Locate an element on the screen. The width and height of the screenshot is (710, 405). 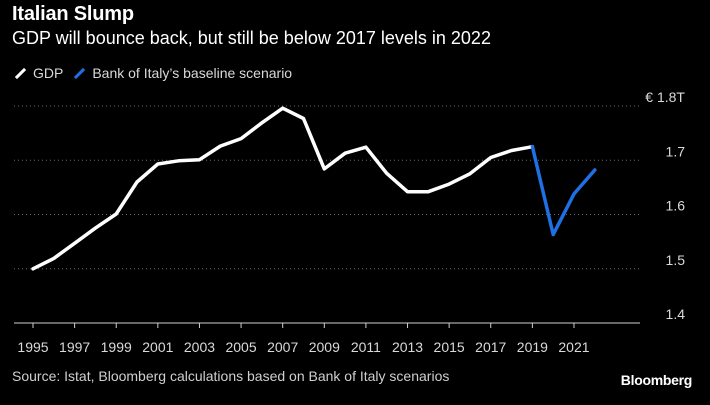
x-tick-label: 2005 is located at coordinates (240, 347).